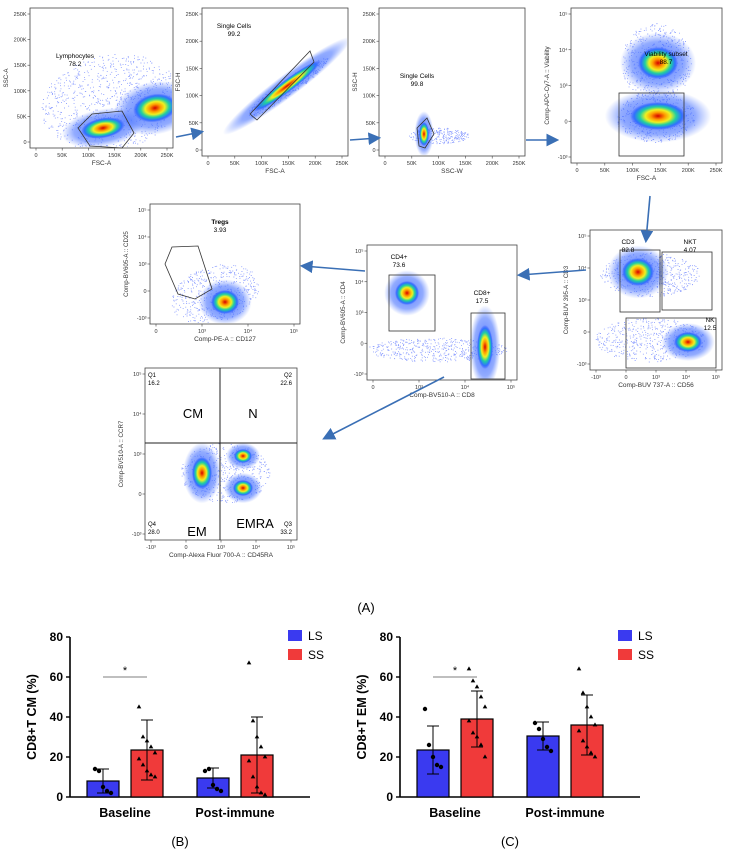  Describe the element at coordinates (665, 54) in the screenshot. I see `gate-name: Viability subset` at that location.